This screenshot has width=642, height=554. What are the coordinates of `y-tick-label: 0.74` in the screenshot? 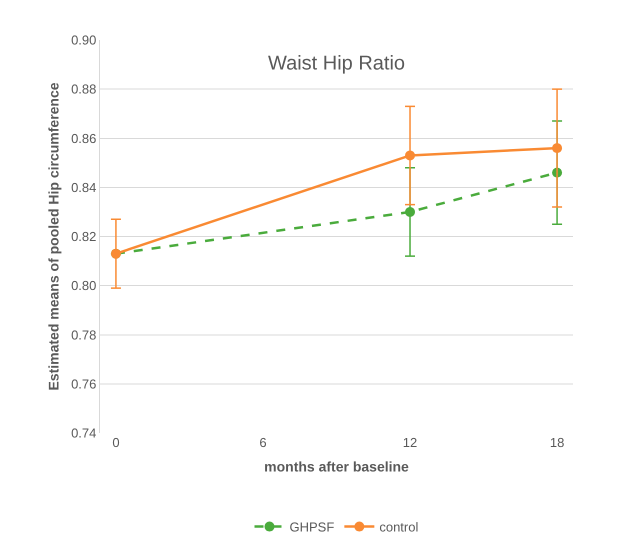 It's located at (83, 433).